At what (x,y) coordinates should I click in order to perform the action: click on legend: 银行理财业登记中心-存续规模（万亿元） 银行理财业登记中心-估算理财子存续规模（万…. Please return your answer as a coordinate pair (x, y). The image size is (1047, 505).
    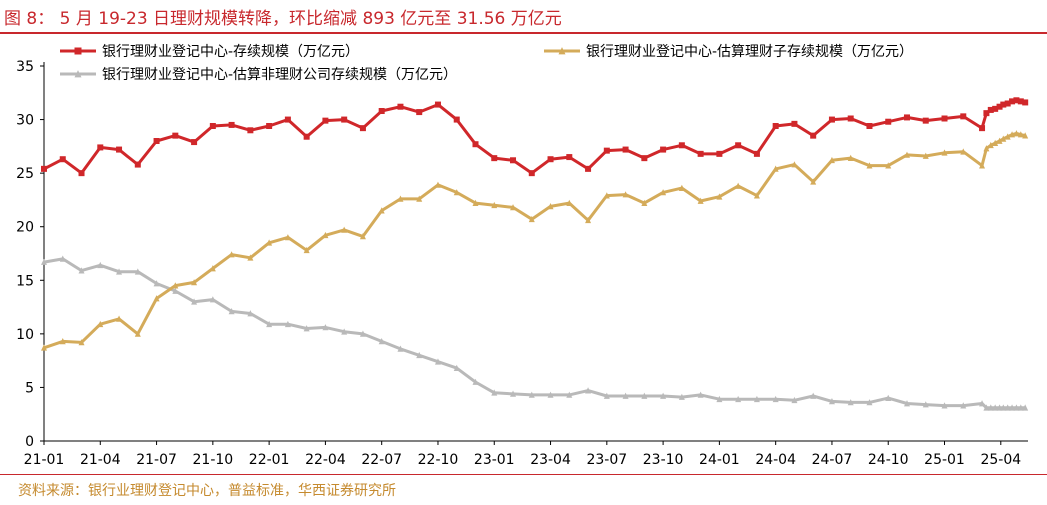
    Looking at the image, I should click on (486, 63).